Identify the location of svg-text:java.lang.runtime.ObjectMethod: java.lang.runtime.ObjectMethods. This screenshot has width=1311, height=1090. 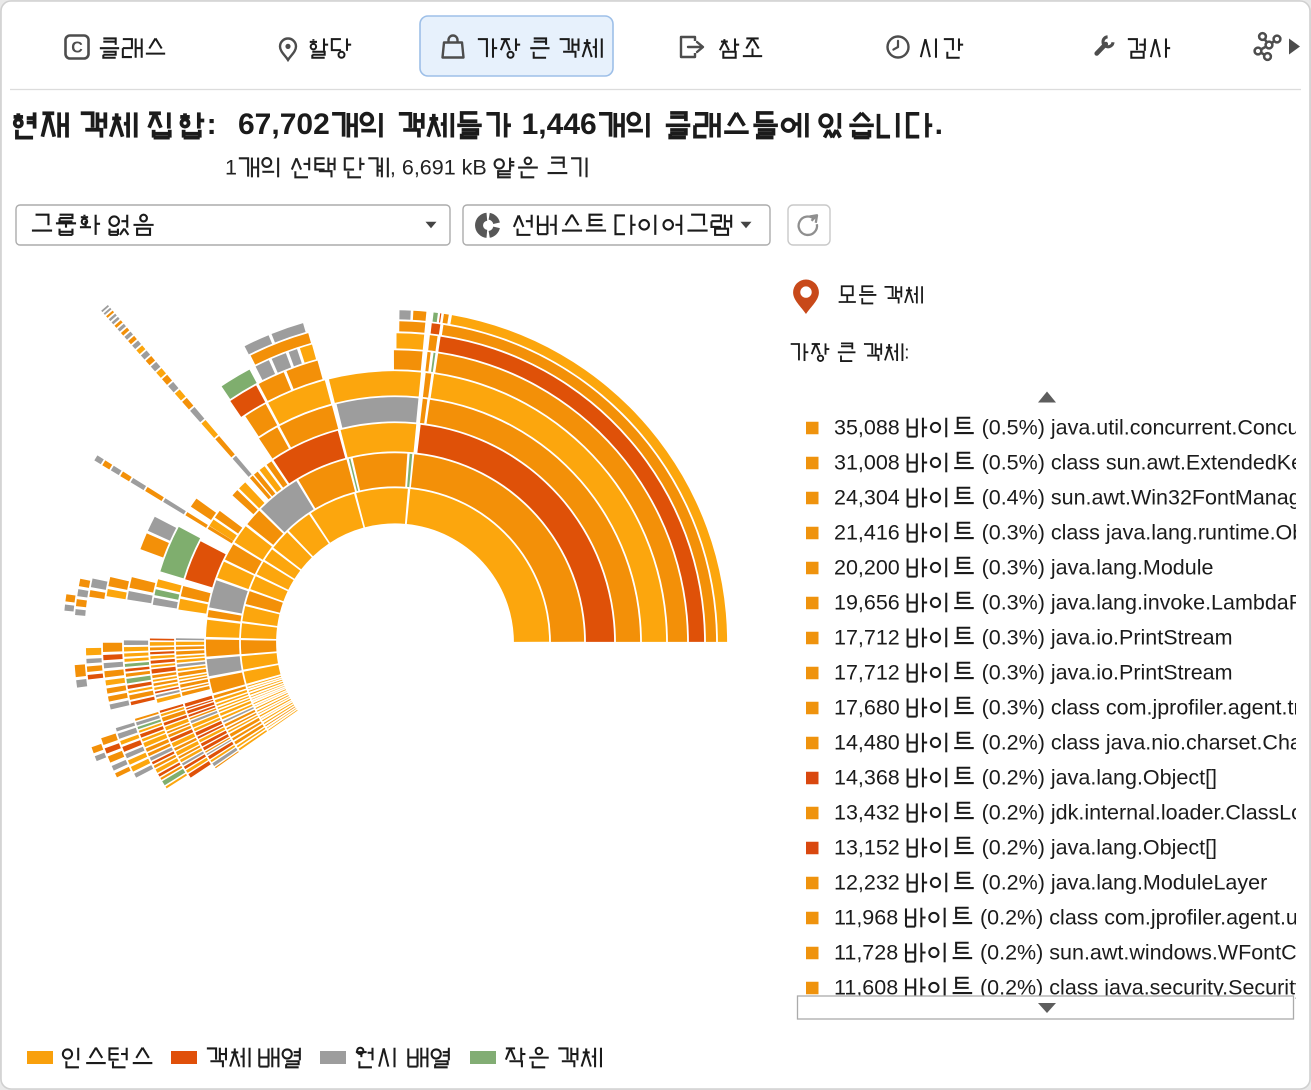
(1208, 533).